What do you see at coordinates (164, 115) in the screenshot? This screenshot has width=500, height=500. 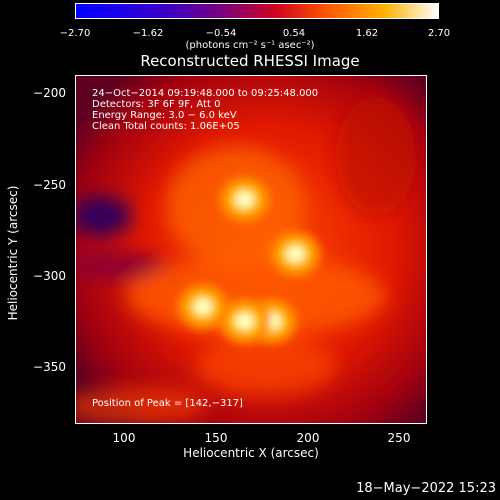 I see `annotation-energy: Energy Range: 3.0 − 6.0 keV` at bounding box center [164, 115].